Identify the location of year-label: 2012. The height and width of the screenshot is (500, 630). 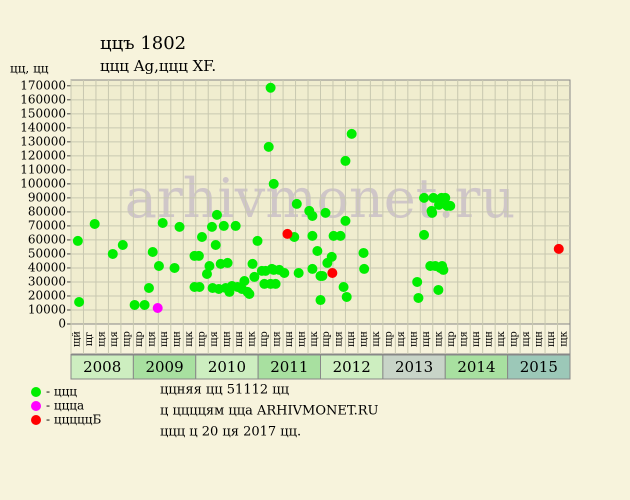
(352, 367).